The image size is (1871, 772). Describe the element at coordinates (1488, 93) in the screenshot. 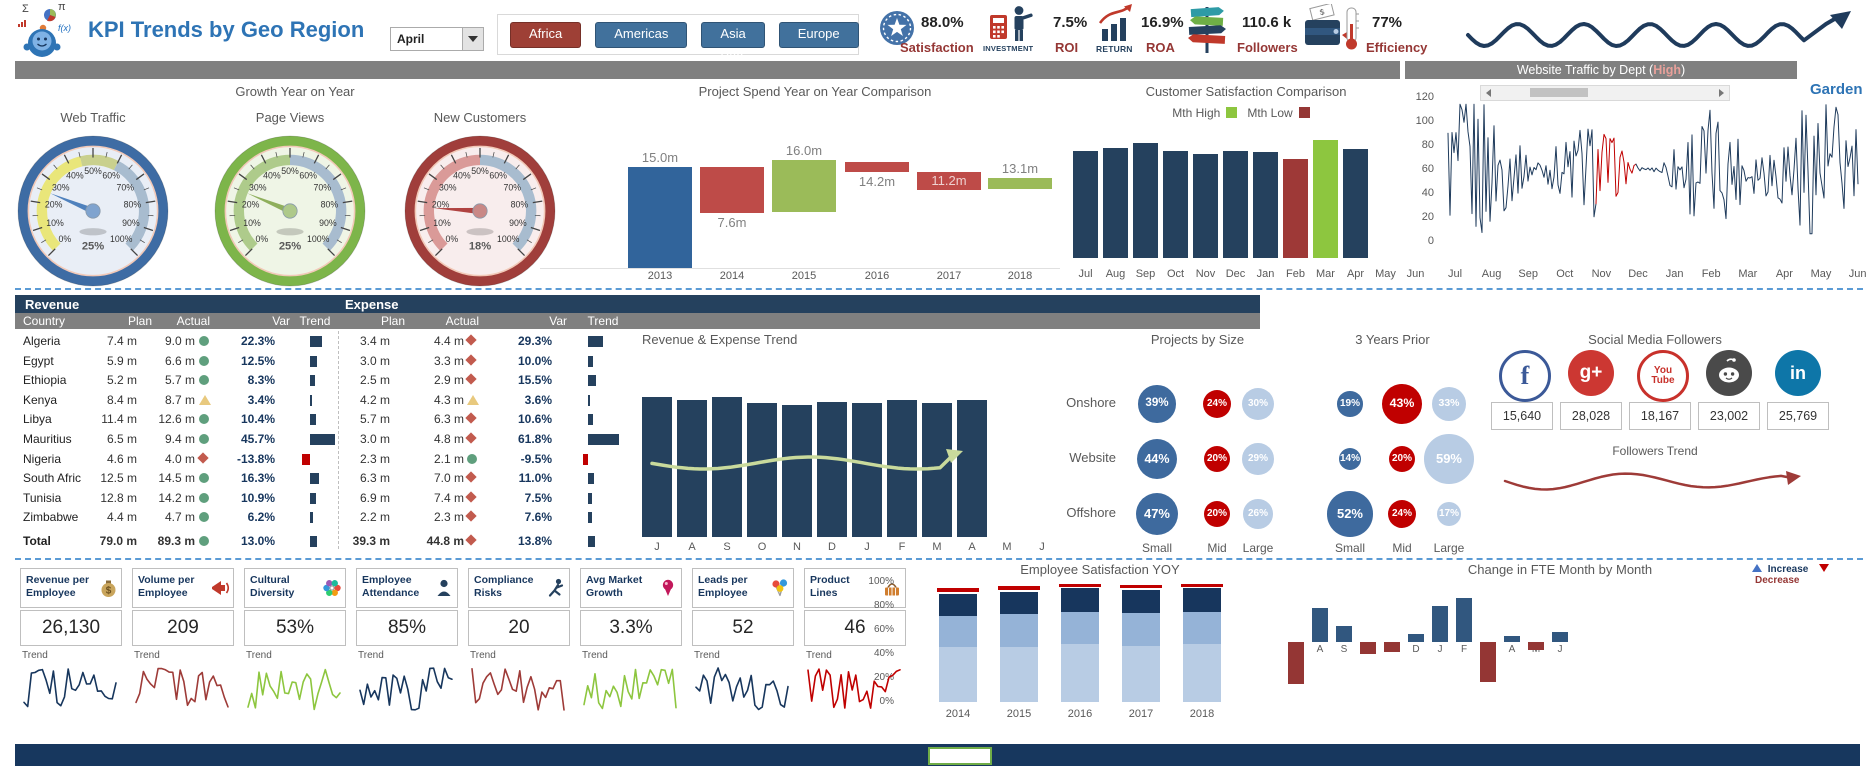

I see `scrollbar-left-arrow-icon` at that location.